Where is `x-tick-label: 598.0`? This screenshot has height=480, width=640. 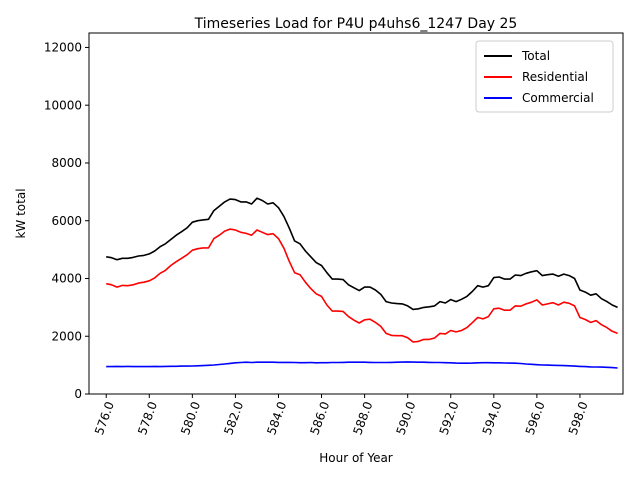
x-tick-label: 598.0 is located at coordinates (578, 418).